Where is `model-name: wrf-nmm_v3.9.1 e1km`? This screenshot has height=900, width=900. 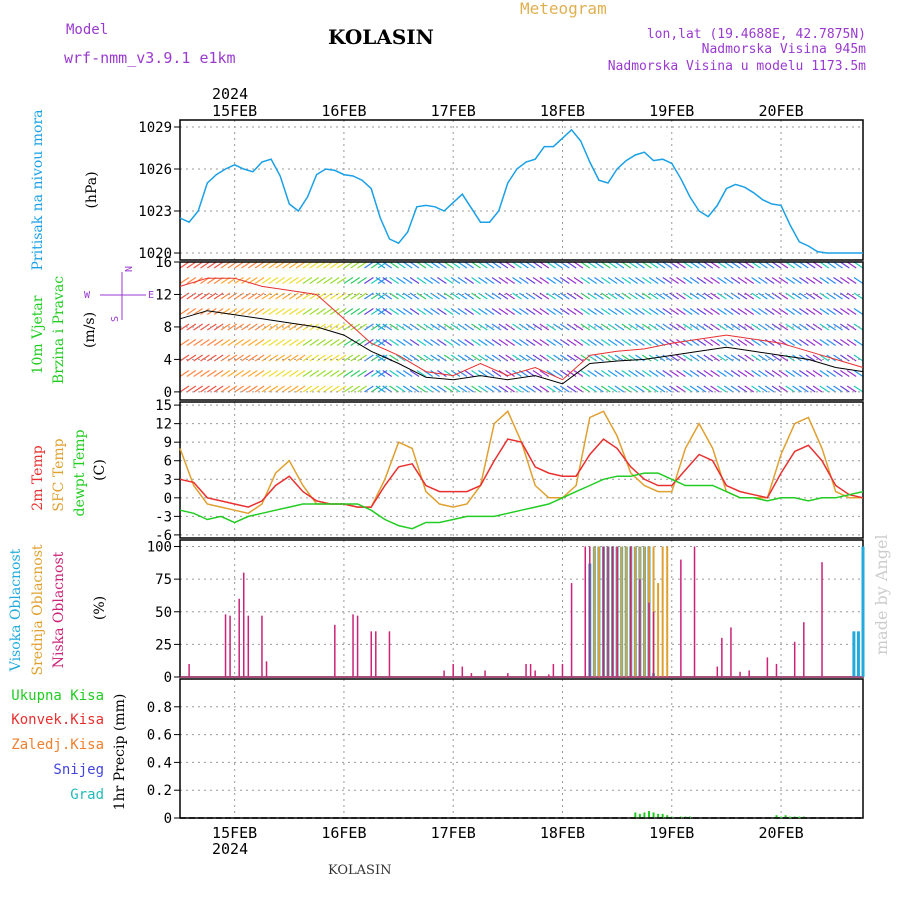
model-name: wrf-nmm_v3.9.1 e1km is located at coordinates (150, 58).